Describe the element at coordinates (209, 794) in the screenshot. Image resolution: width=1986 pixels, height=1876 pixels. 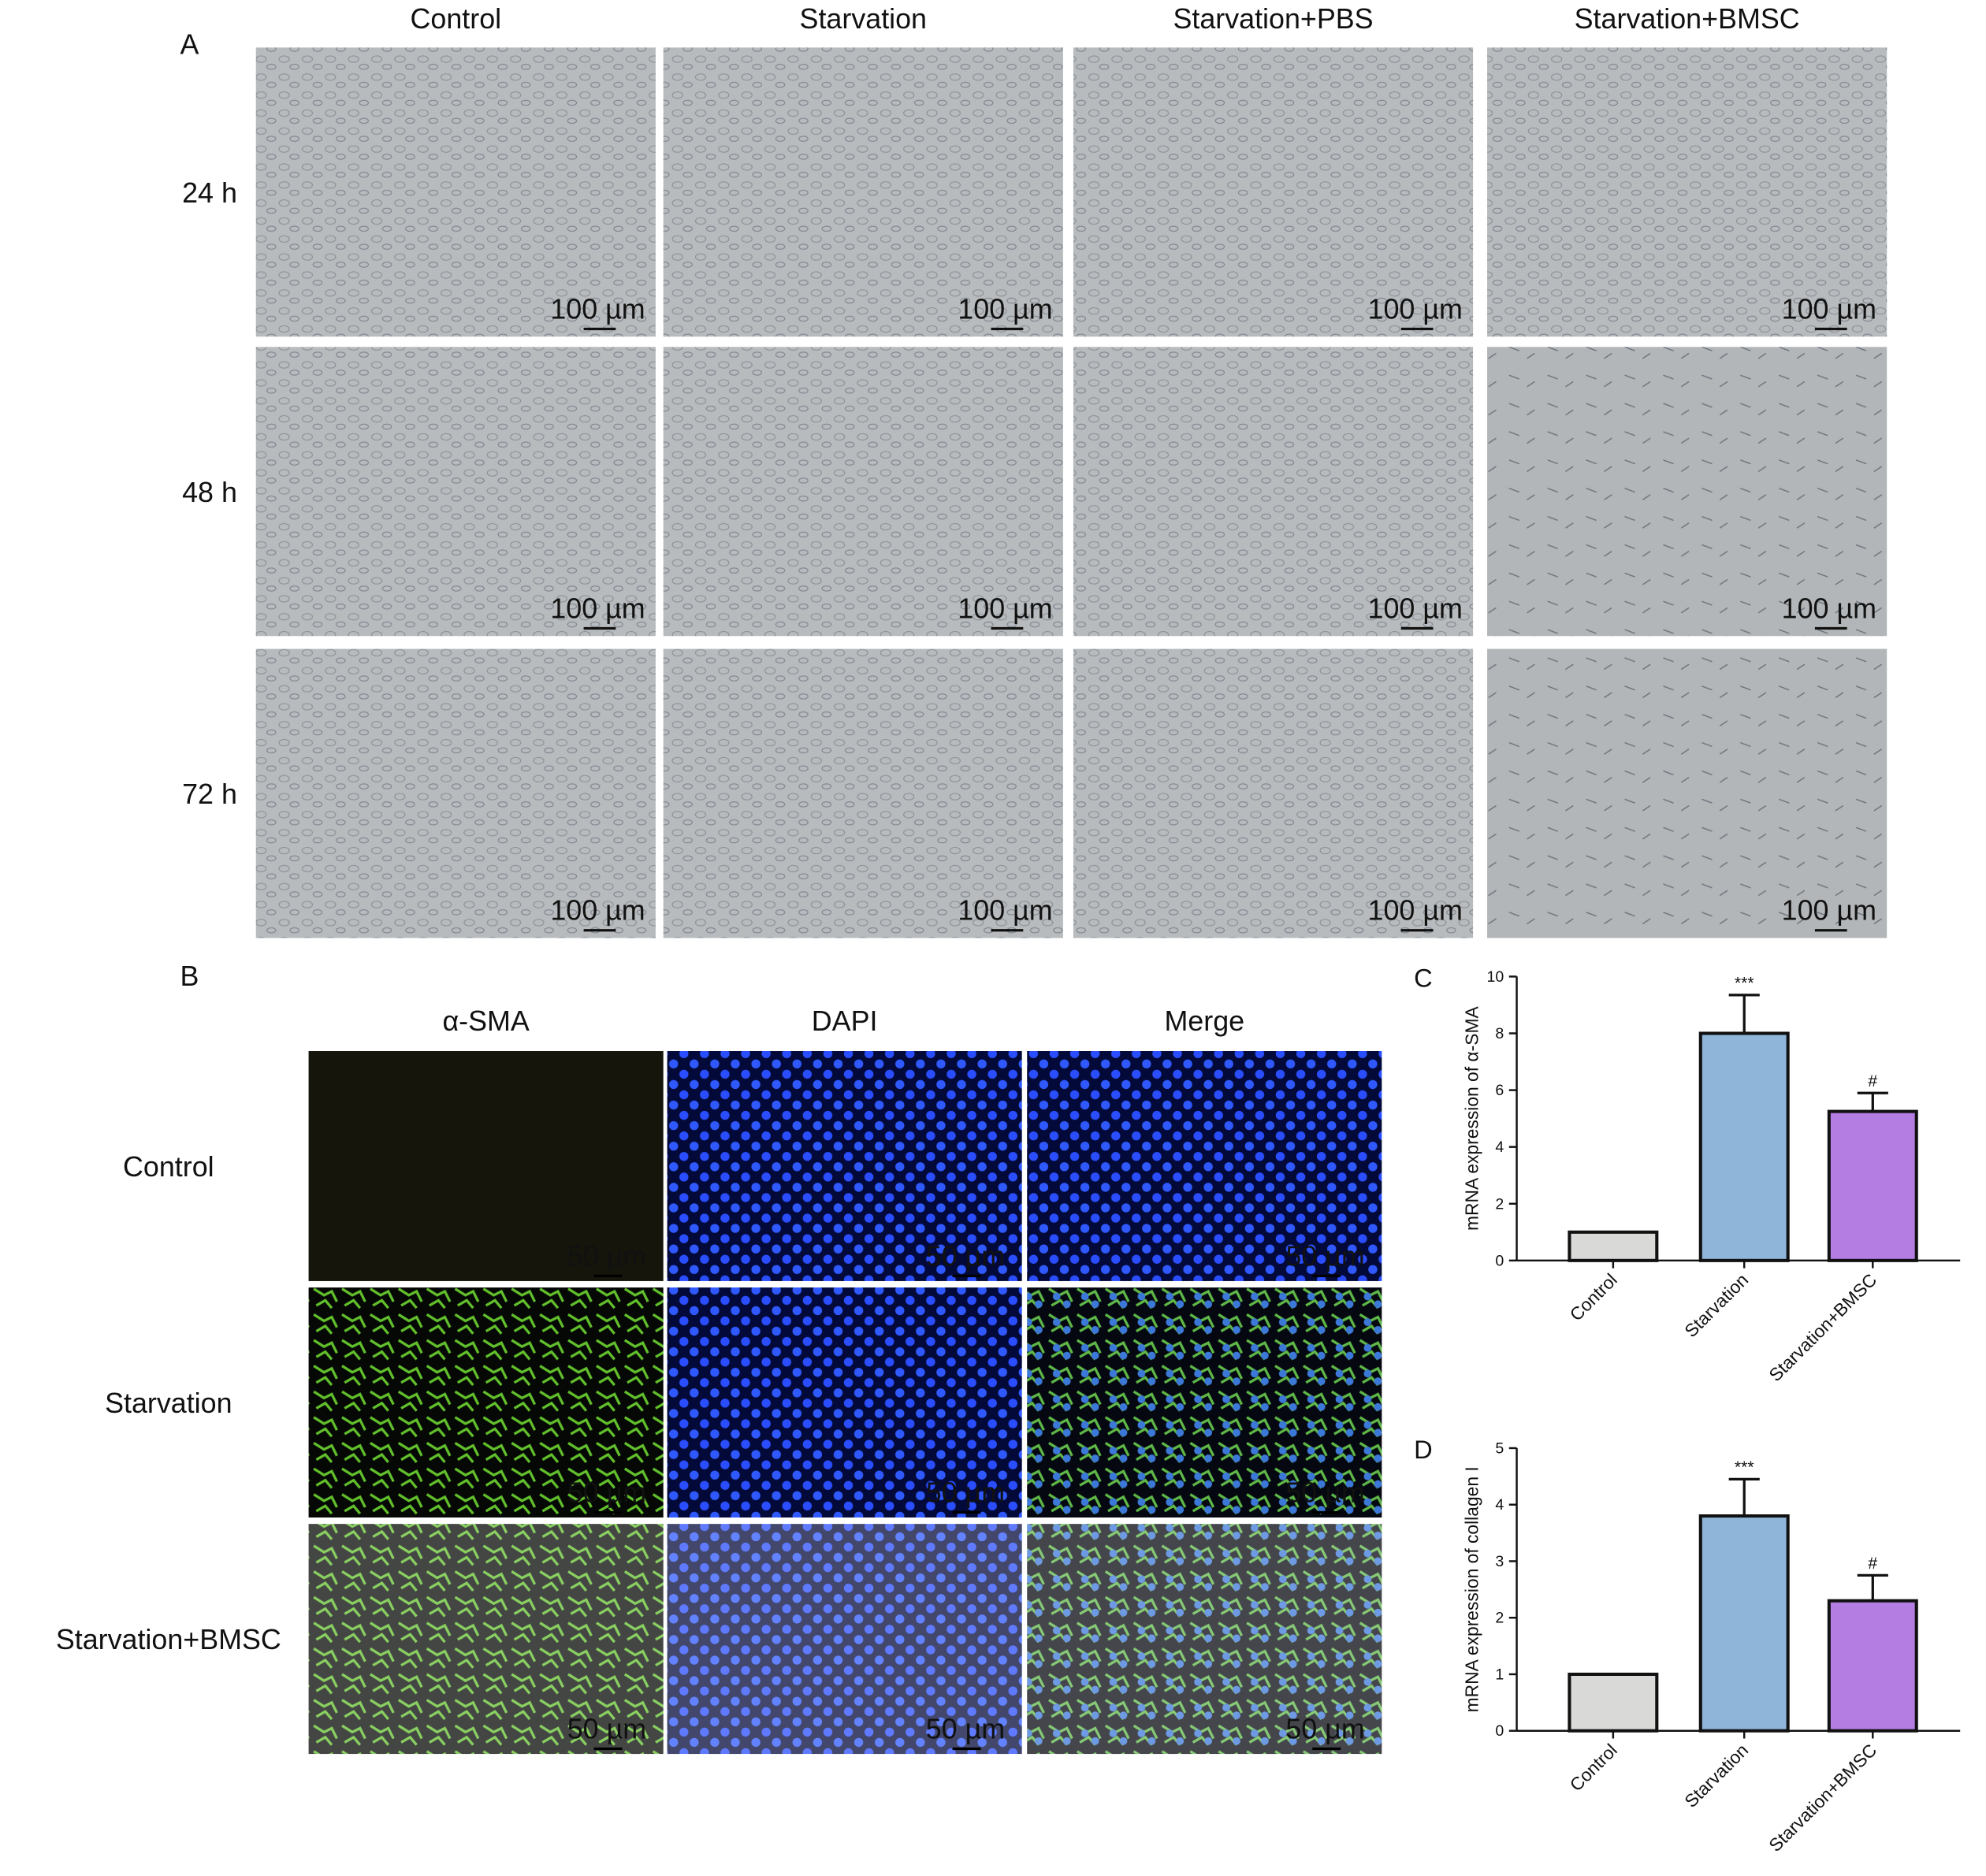
I see `row-label: 72 h` at that location.